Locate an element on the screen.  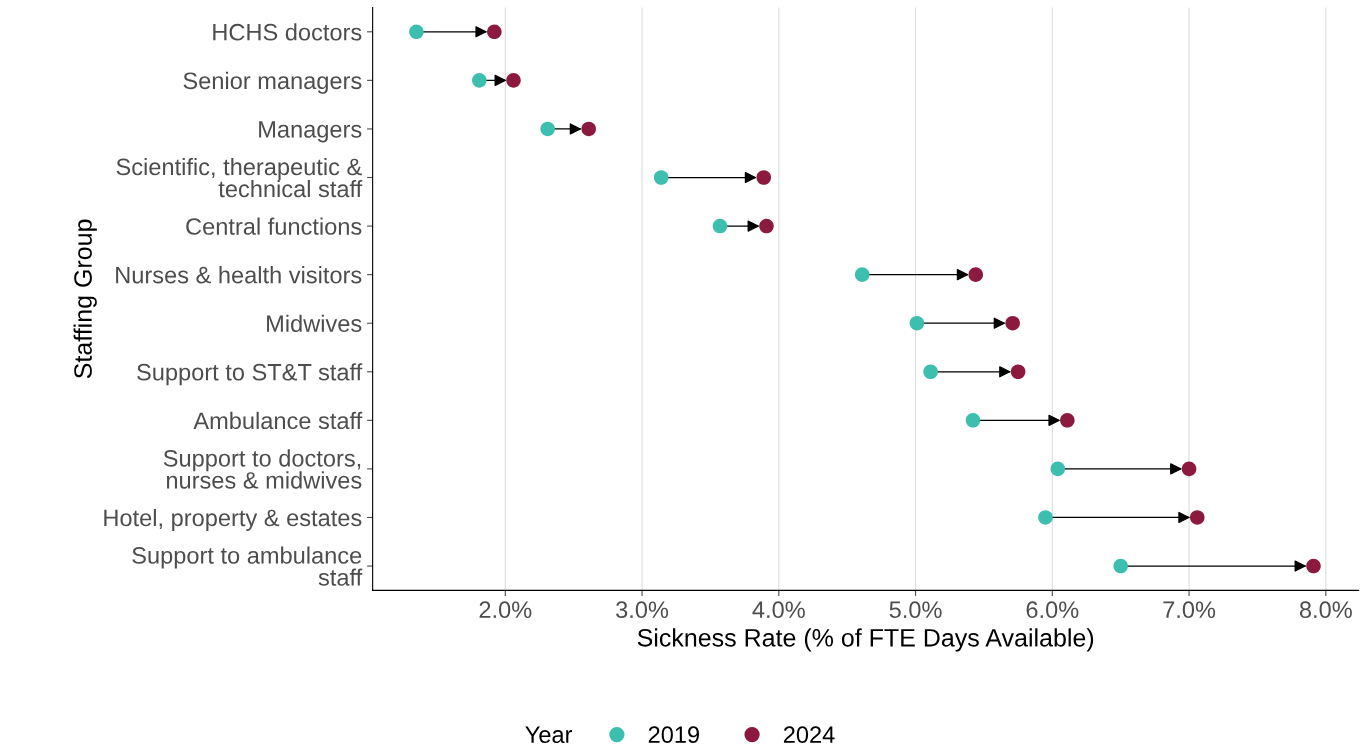
y-tick-label: Hotel, property & estates is located at coordinates (233, 519).